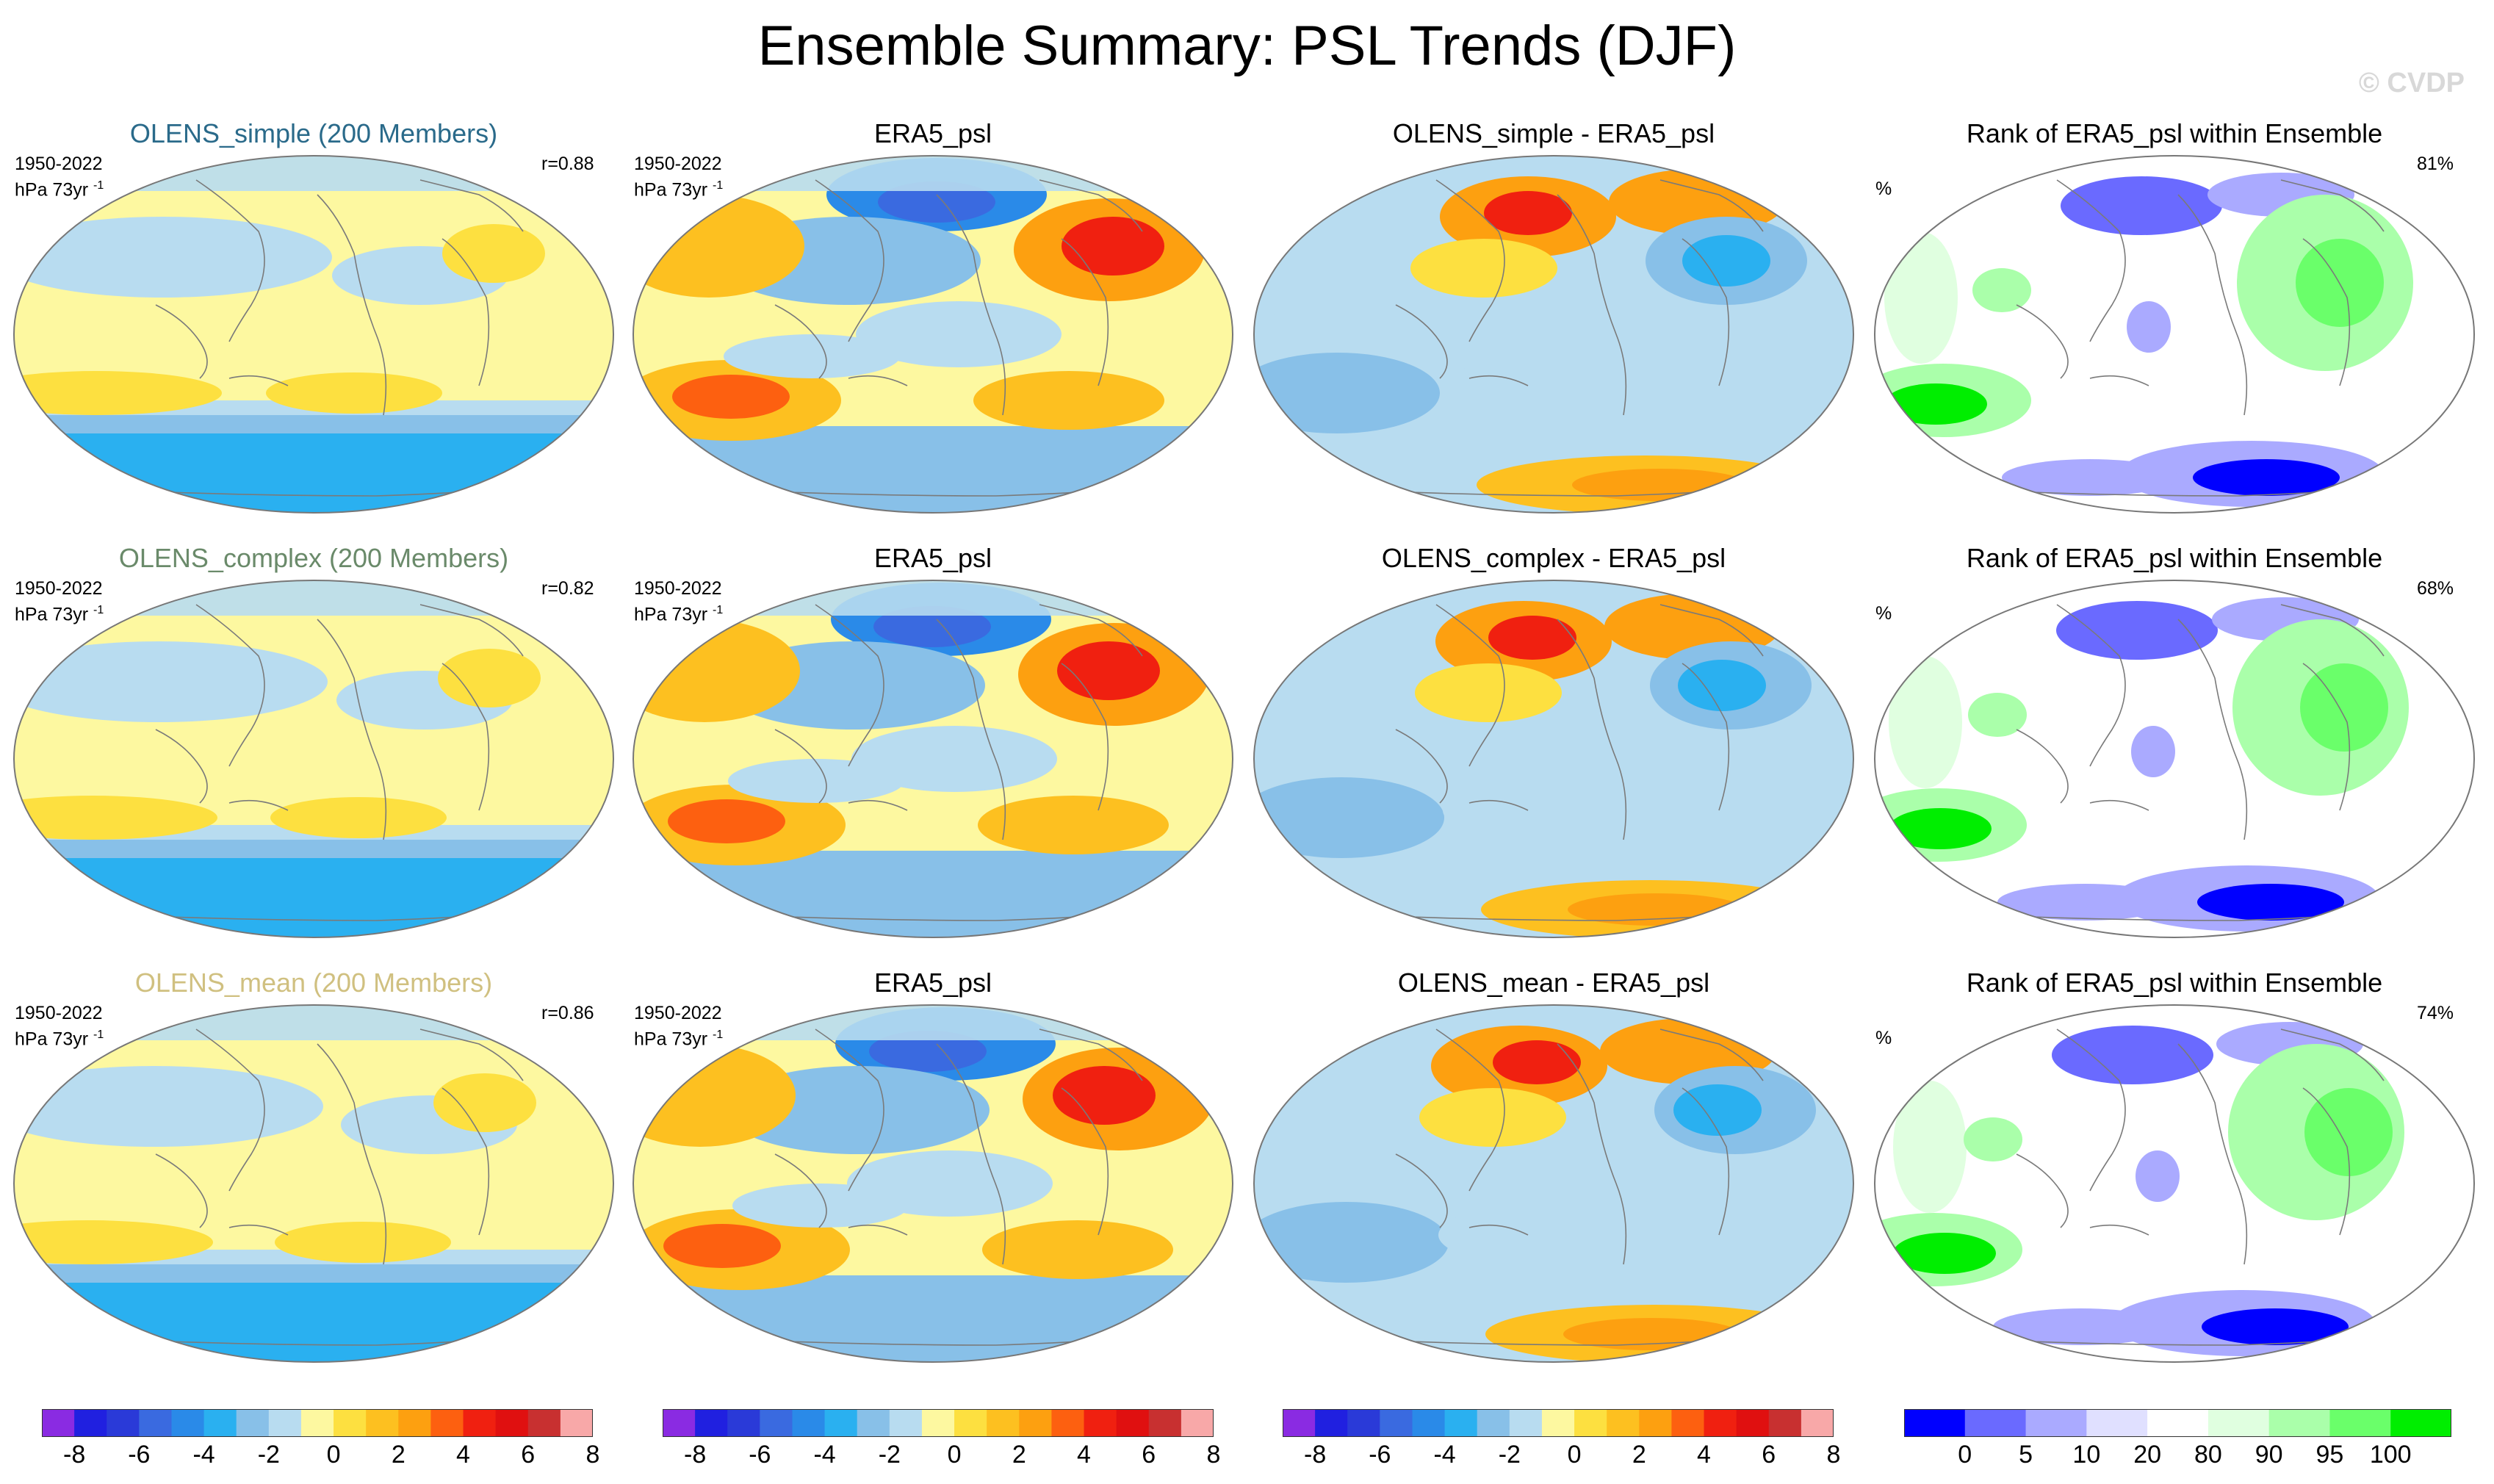  I want to click on ens-panel-title: OLENS_mean (200 Members), so click(313, 983).